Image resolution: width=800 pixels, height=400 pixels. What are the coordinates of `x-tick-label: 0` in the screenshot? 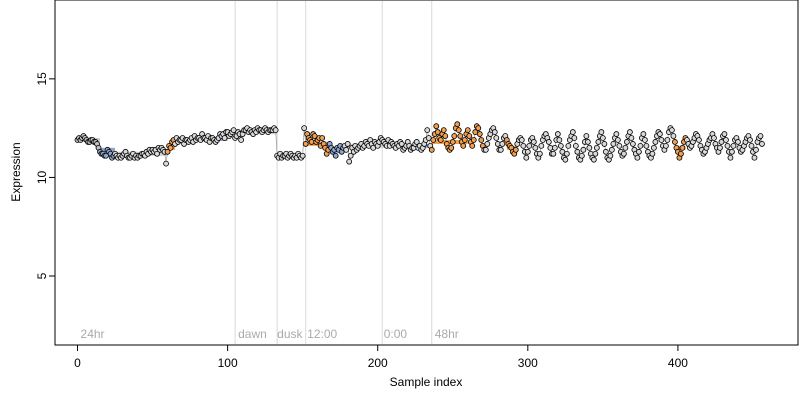 It's located at (77, 363).